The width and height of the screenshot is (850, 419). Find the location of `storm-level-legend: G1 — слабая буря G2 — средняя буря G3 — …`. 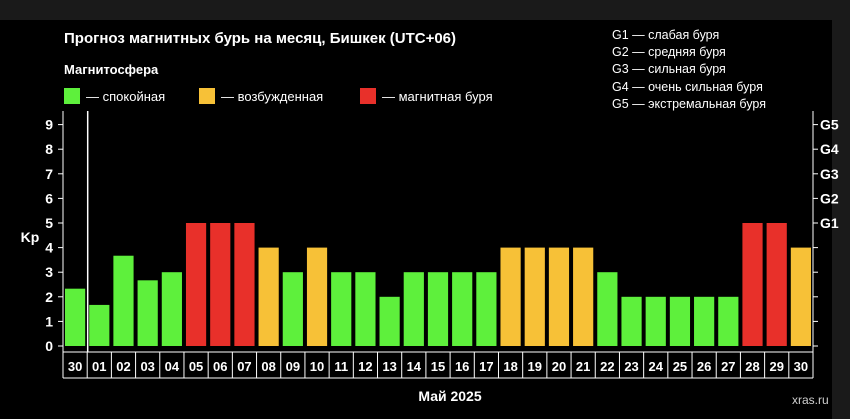

storm-level-legend: G1 — слабая буря G2 — средняя буря G3 — … is located at coordinates (689, 70).